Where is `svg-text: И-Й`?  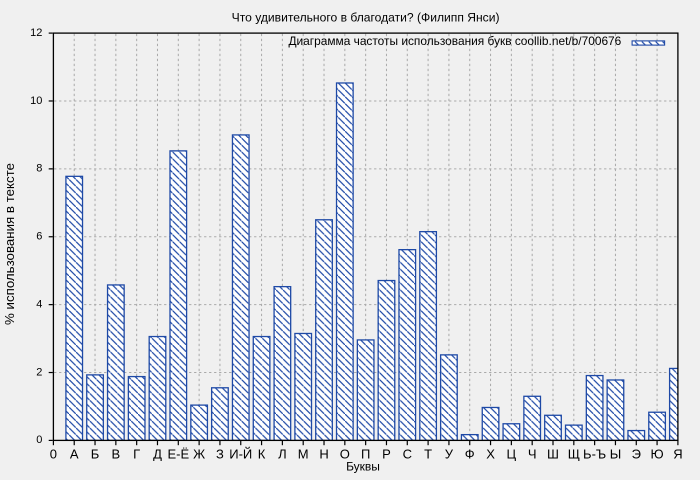
svg-text: И-Й is located at coordinates (240, 453).